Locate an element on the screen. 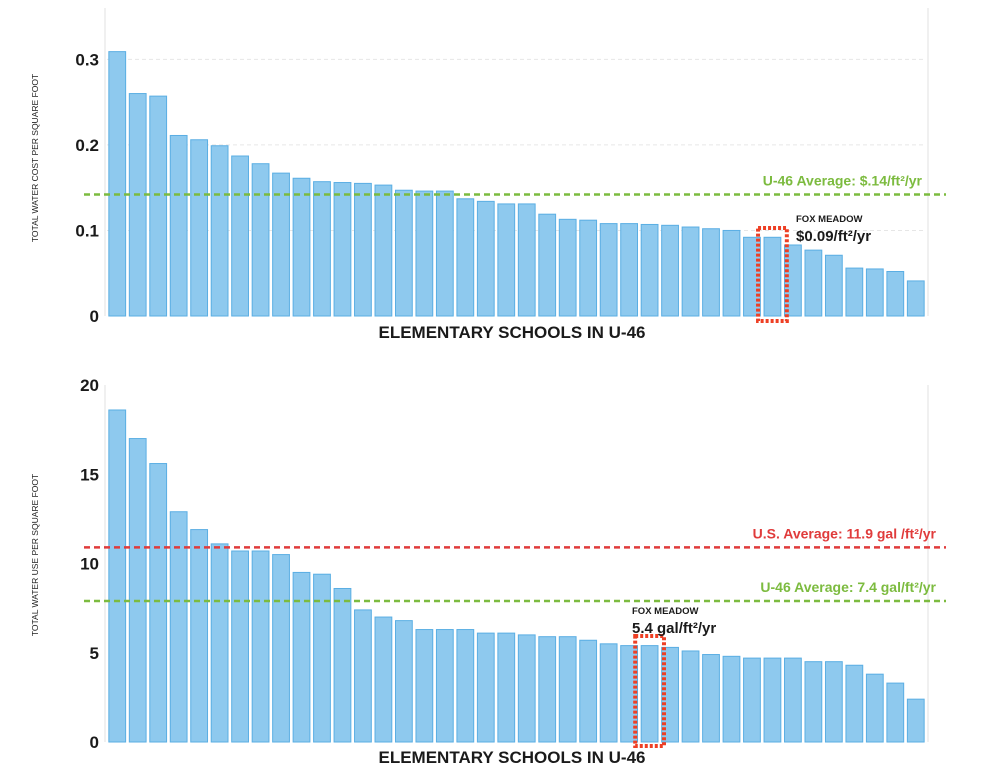 Image resolution: width=983 pixels, height=771 pixels. reference-line-label: U-46 Average: 7.4 gal/ft²/yr is located at coordinates (848, 587).